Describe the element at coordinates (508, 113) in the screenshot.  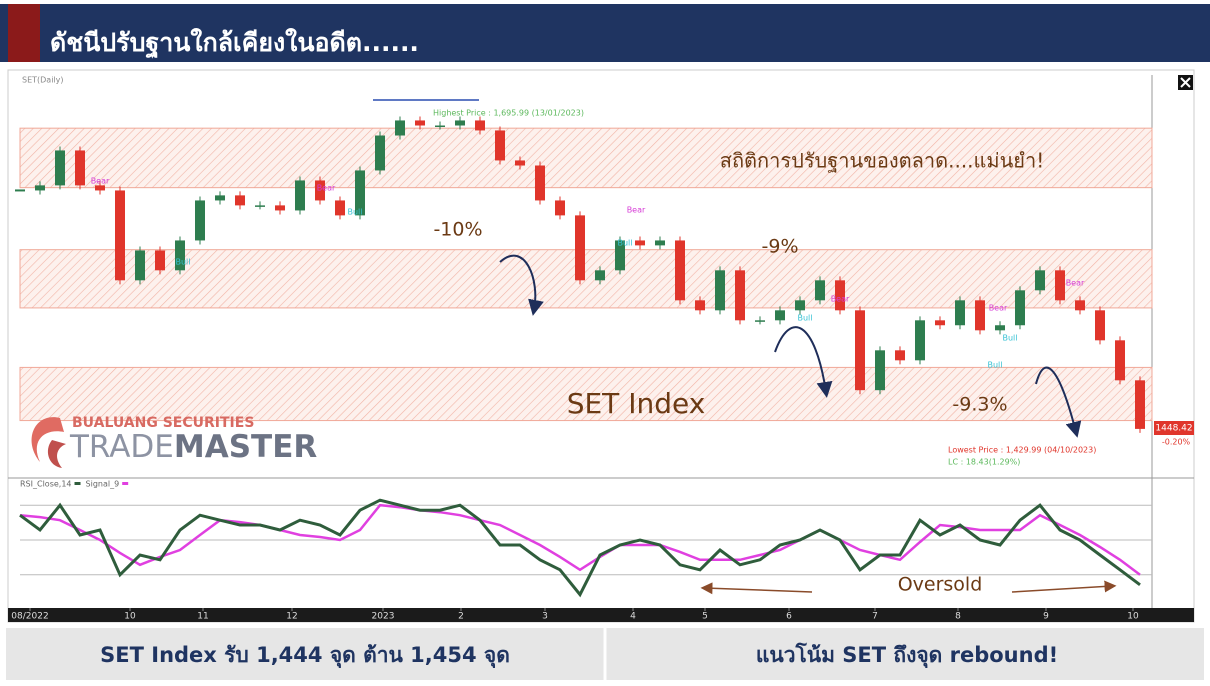
I see `highest-label: Highest Price : 1,695.99 (13/01/2023)` at that location.